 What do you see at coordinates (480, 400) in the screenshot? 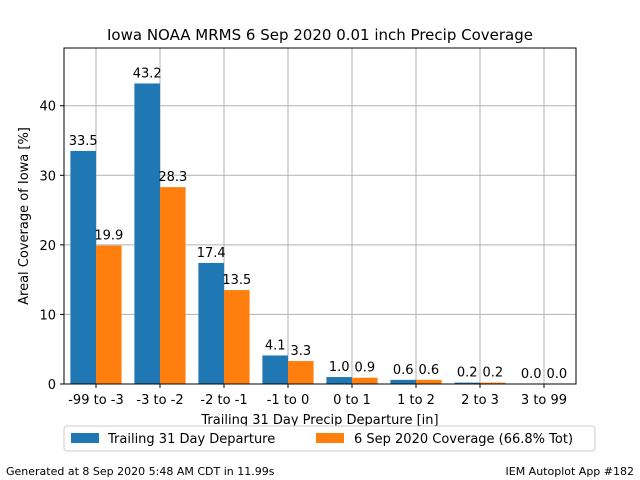
I see `x-tick-label: 2 to 3` at bounding box center [480, 400].